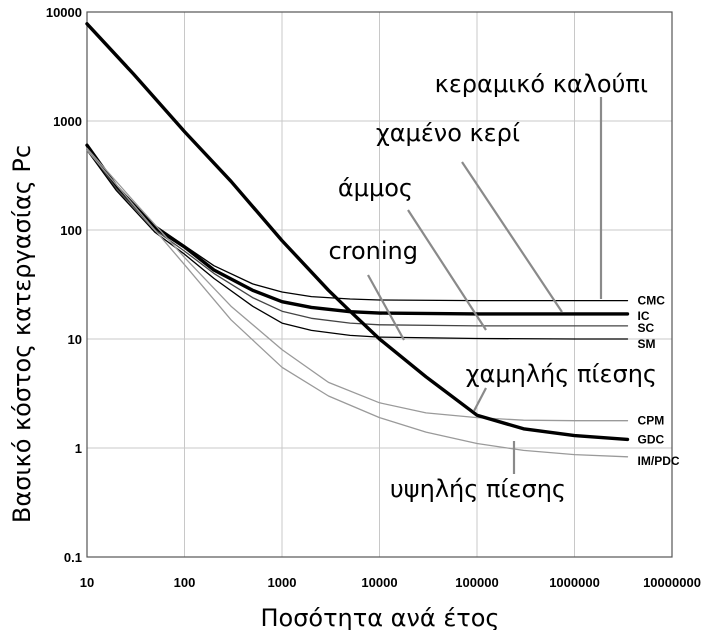 This screenshot has width=709, height=630. Describe the element at coordinates (448, 133) in the screenshot. I see `annotation-lost-wax: χαμένο κερί` at that location.